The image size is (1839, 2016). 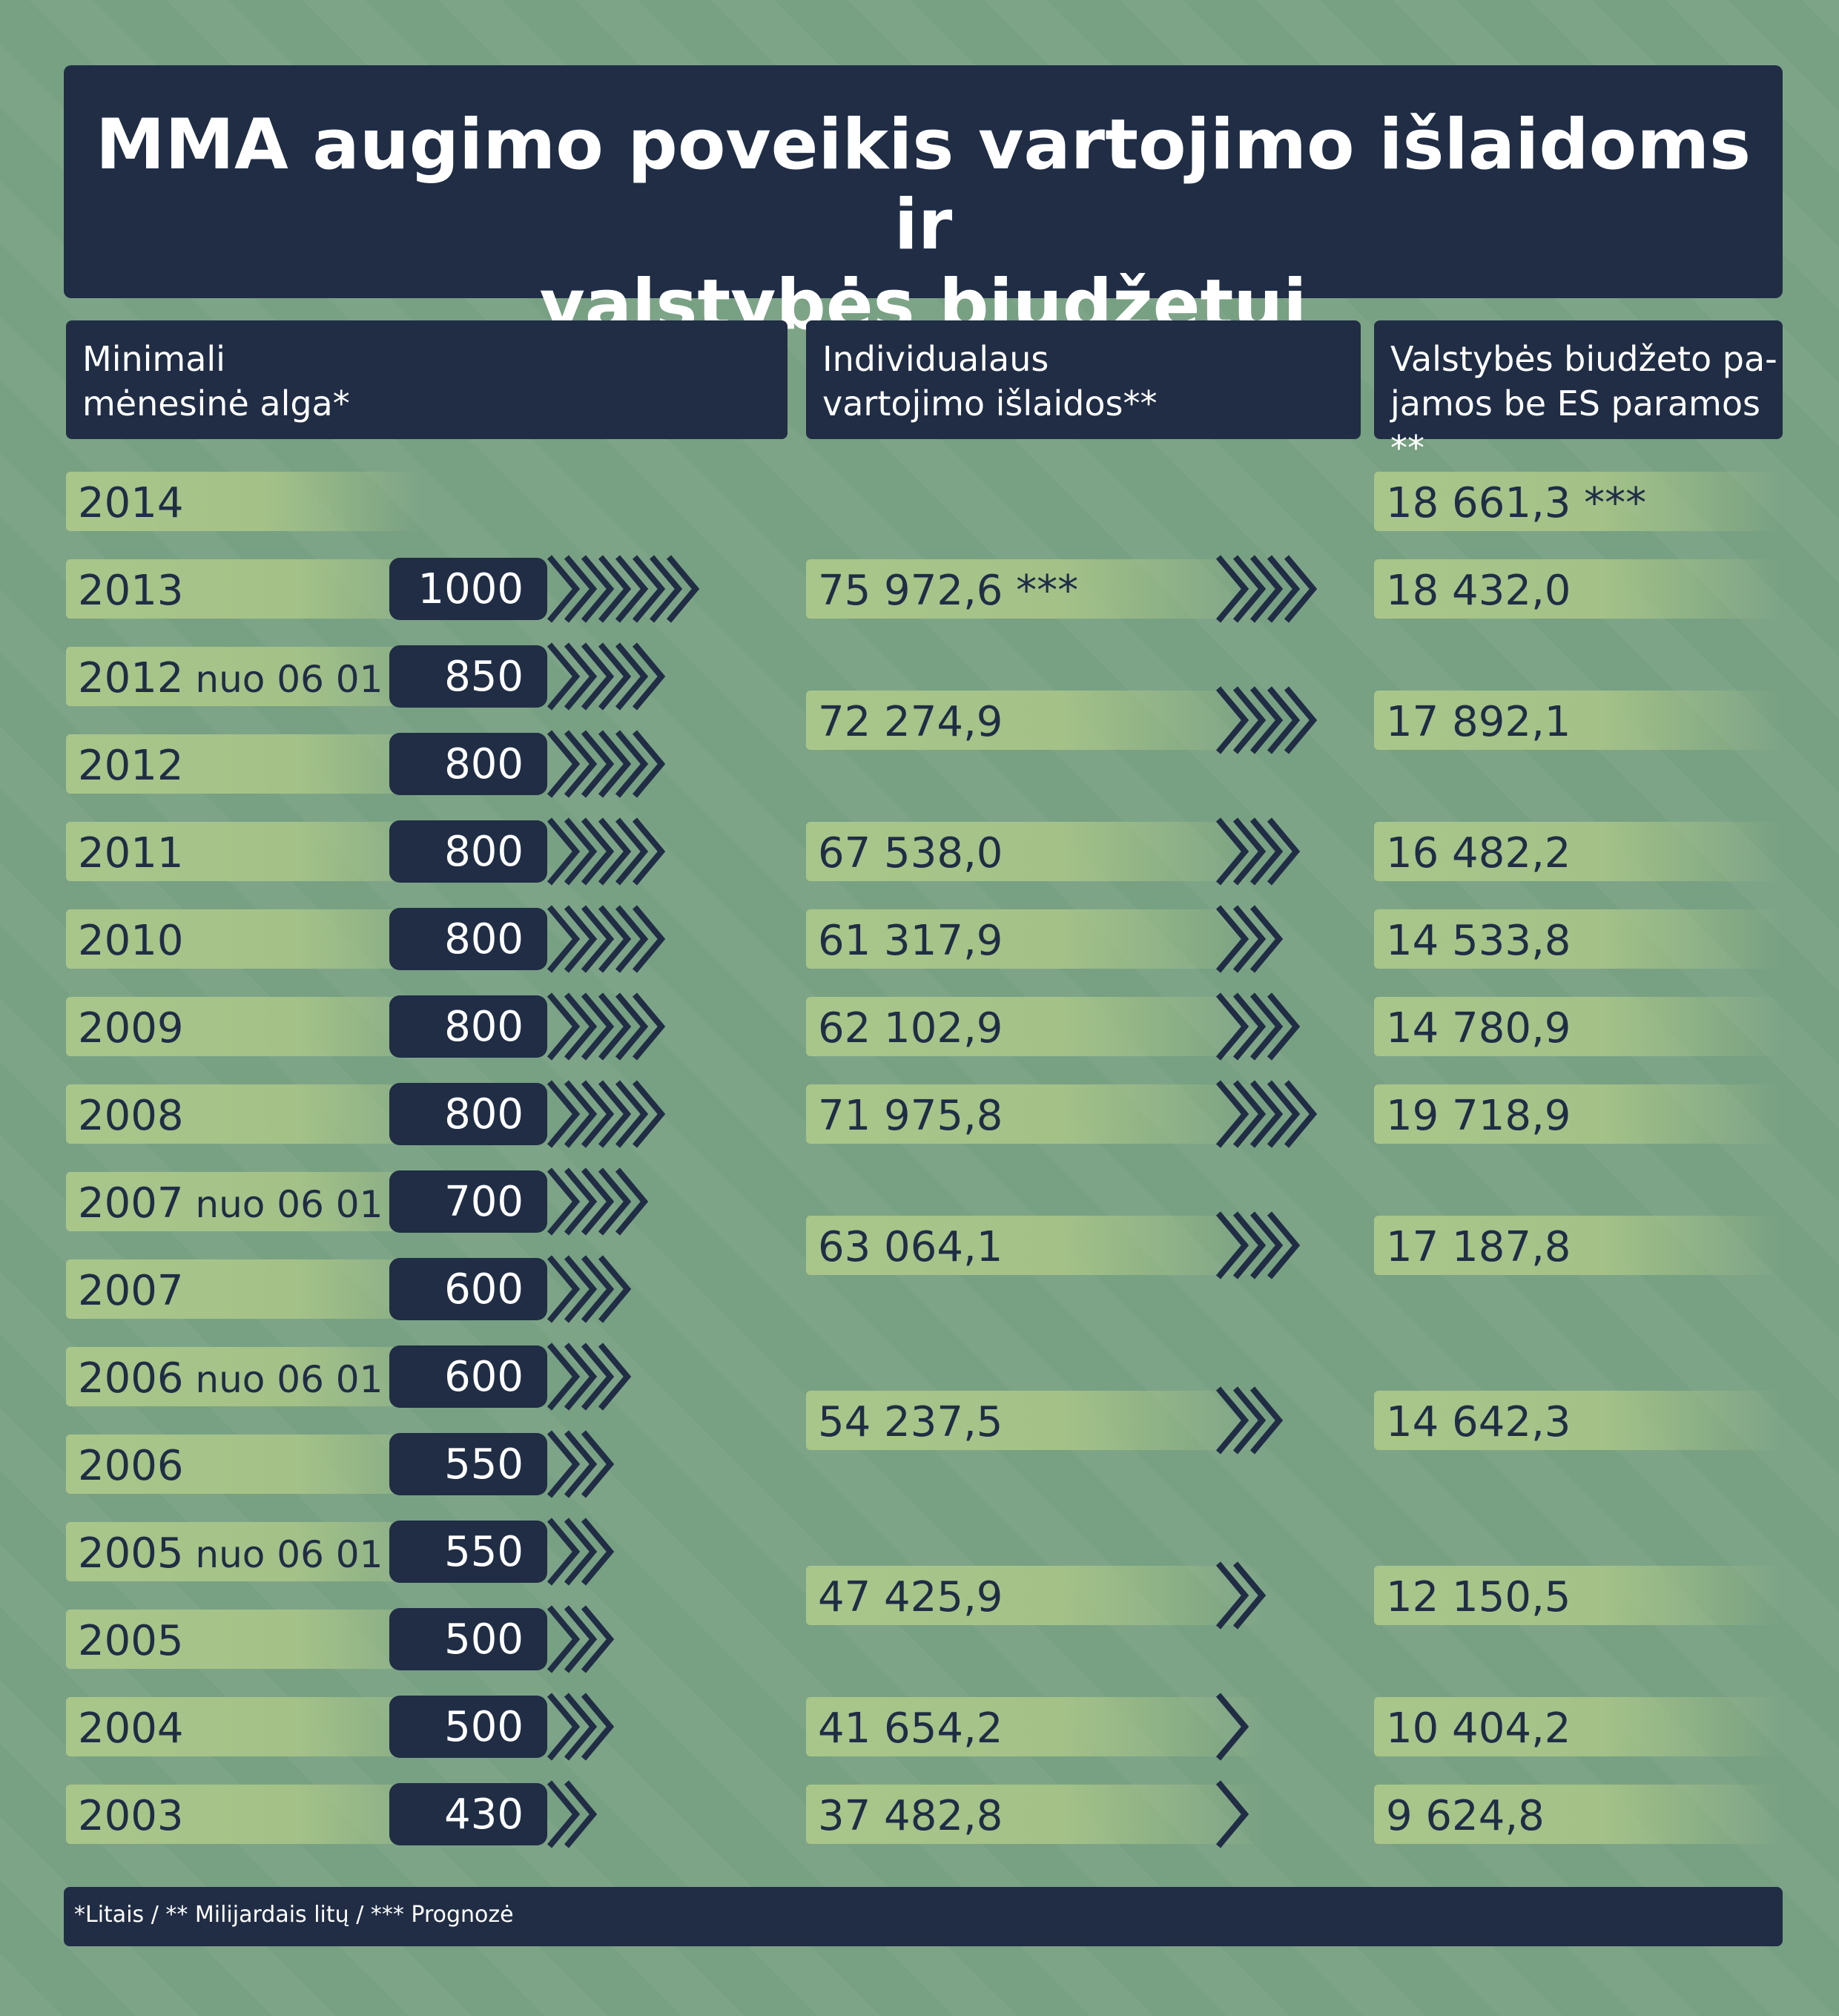 I want to click on budget-row-text: 18 661,3 ***, so click(x=1516, y=504).